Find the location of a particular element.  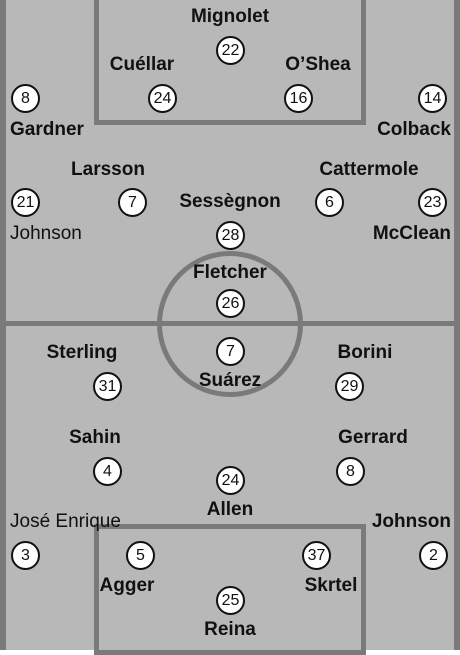

shirt-number: 6 is located at coordinates (329, 202).